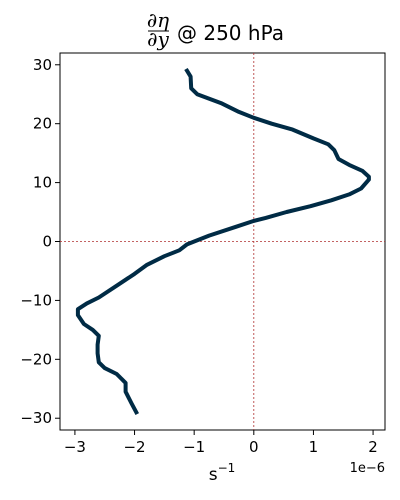 The width and height of the screenshot is (400, 500). Describe the element at coordinates (134, 447) in the screenshot. I see `x-tick-label: −2` at that location.